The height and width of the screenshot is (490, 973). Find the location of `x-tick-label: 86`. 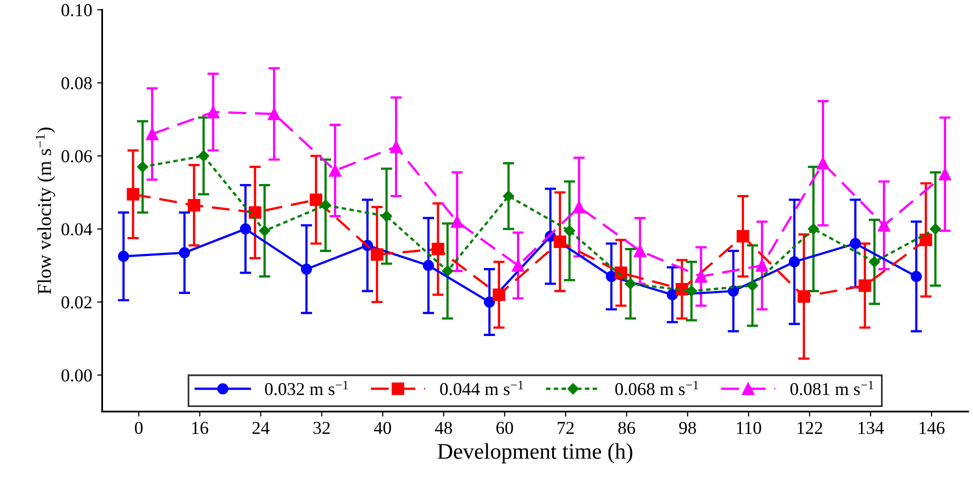

x-tick-label: 86 is located at coordinates (627, 428).